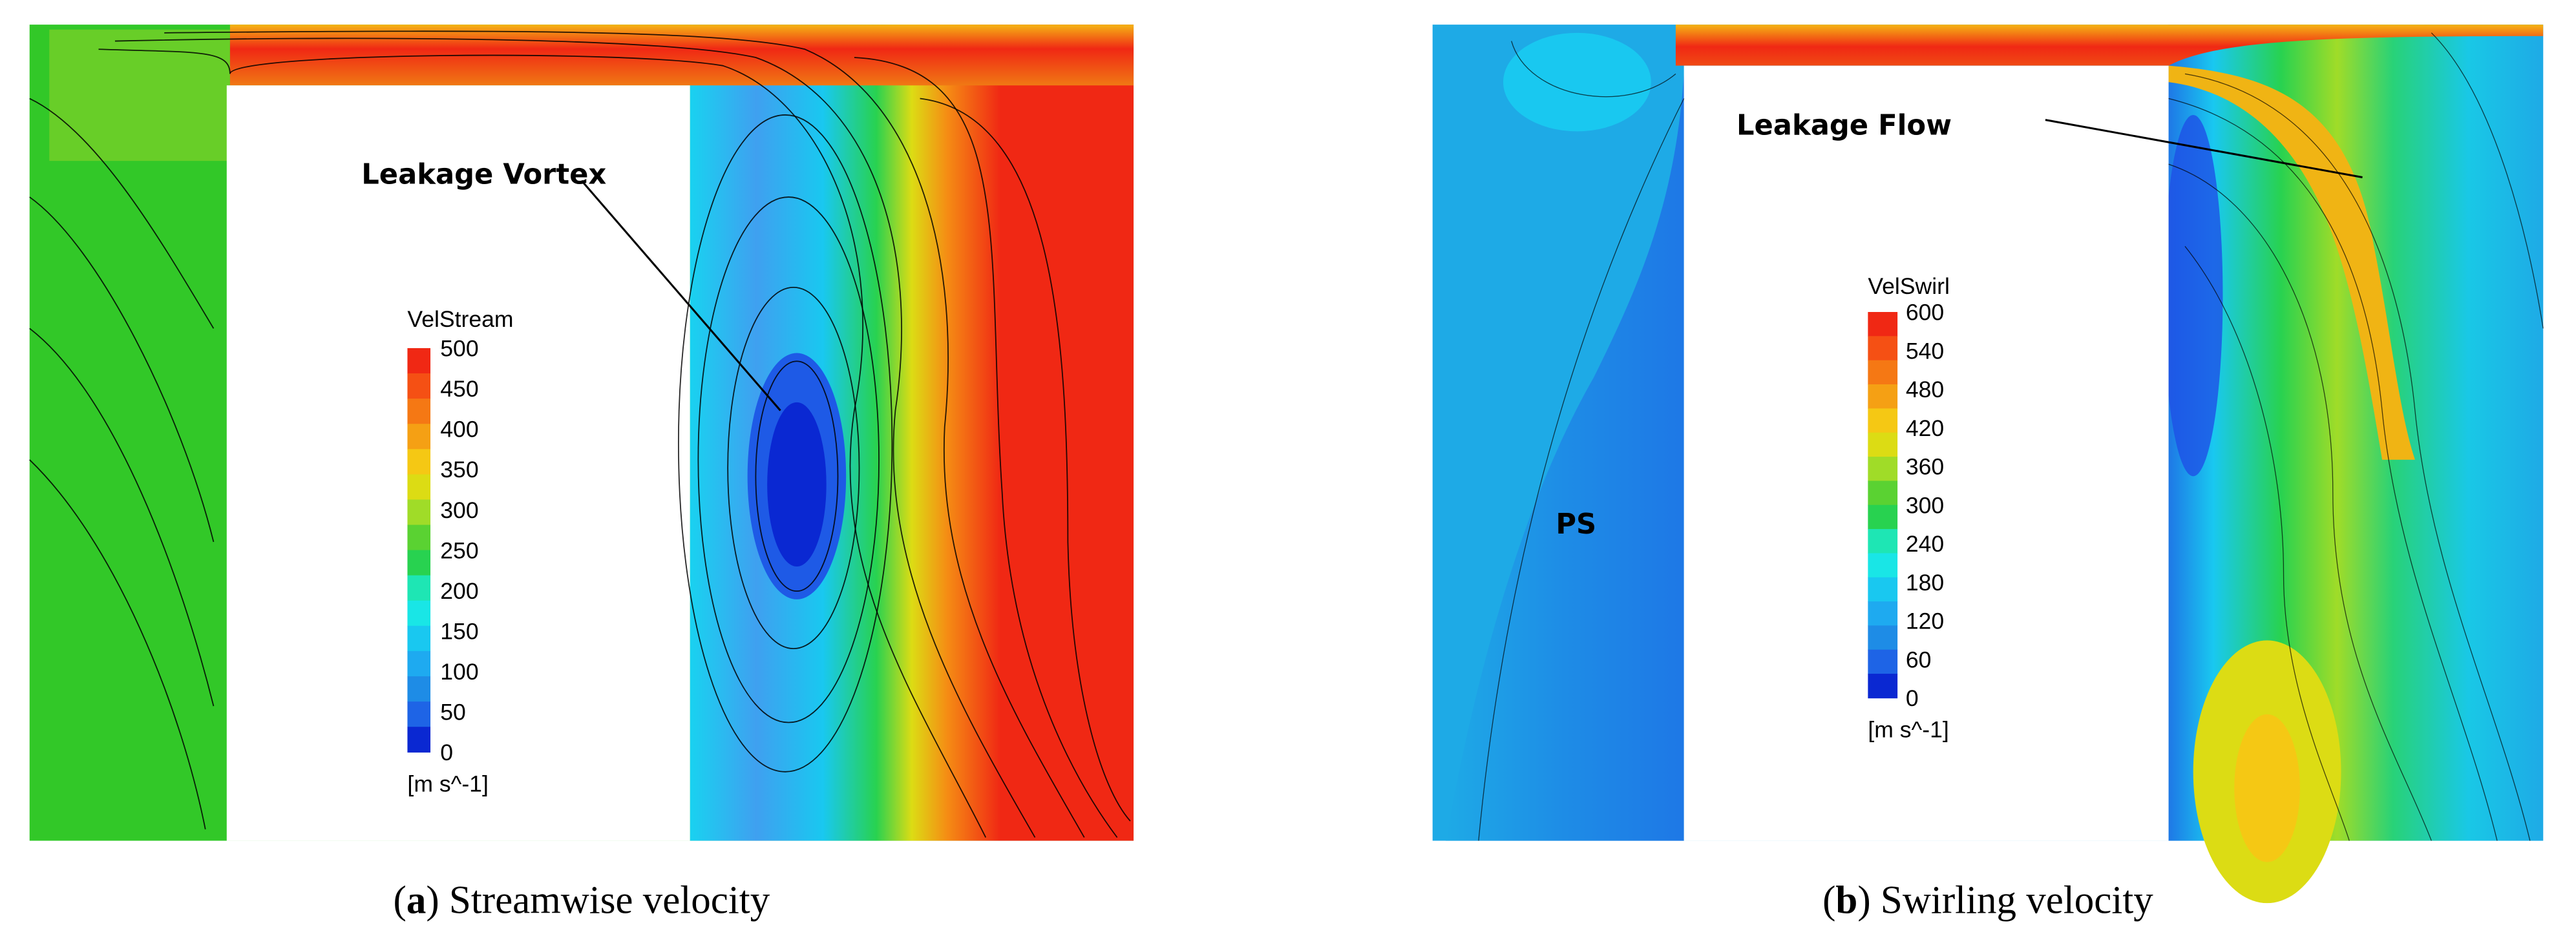 The width and height of the screenshot is (2576, 945). Describe the element at coordinates (1925, 428) in the screenshot. I see `legend-tick-label: 420` at that location.